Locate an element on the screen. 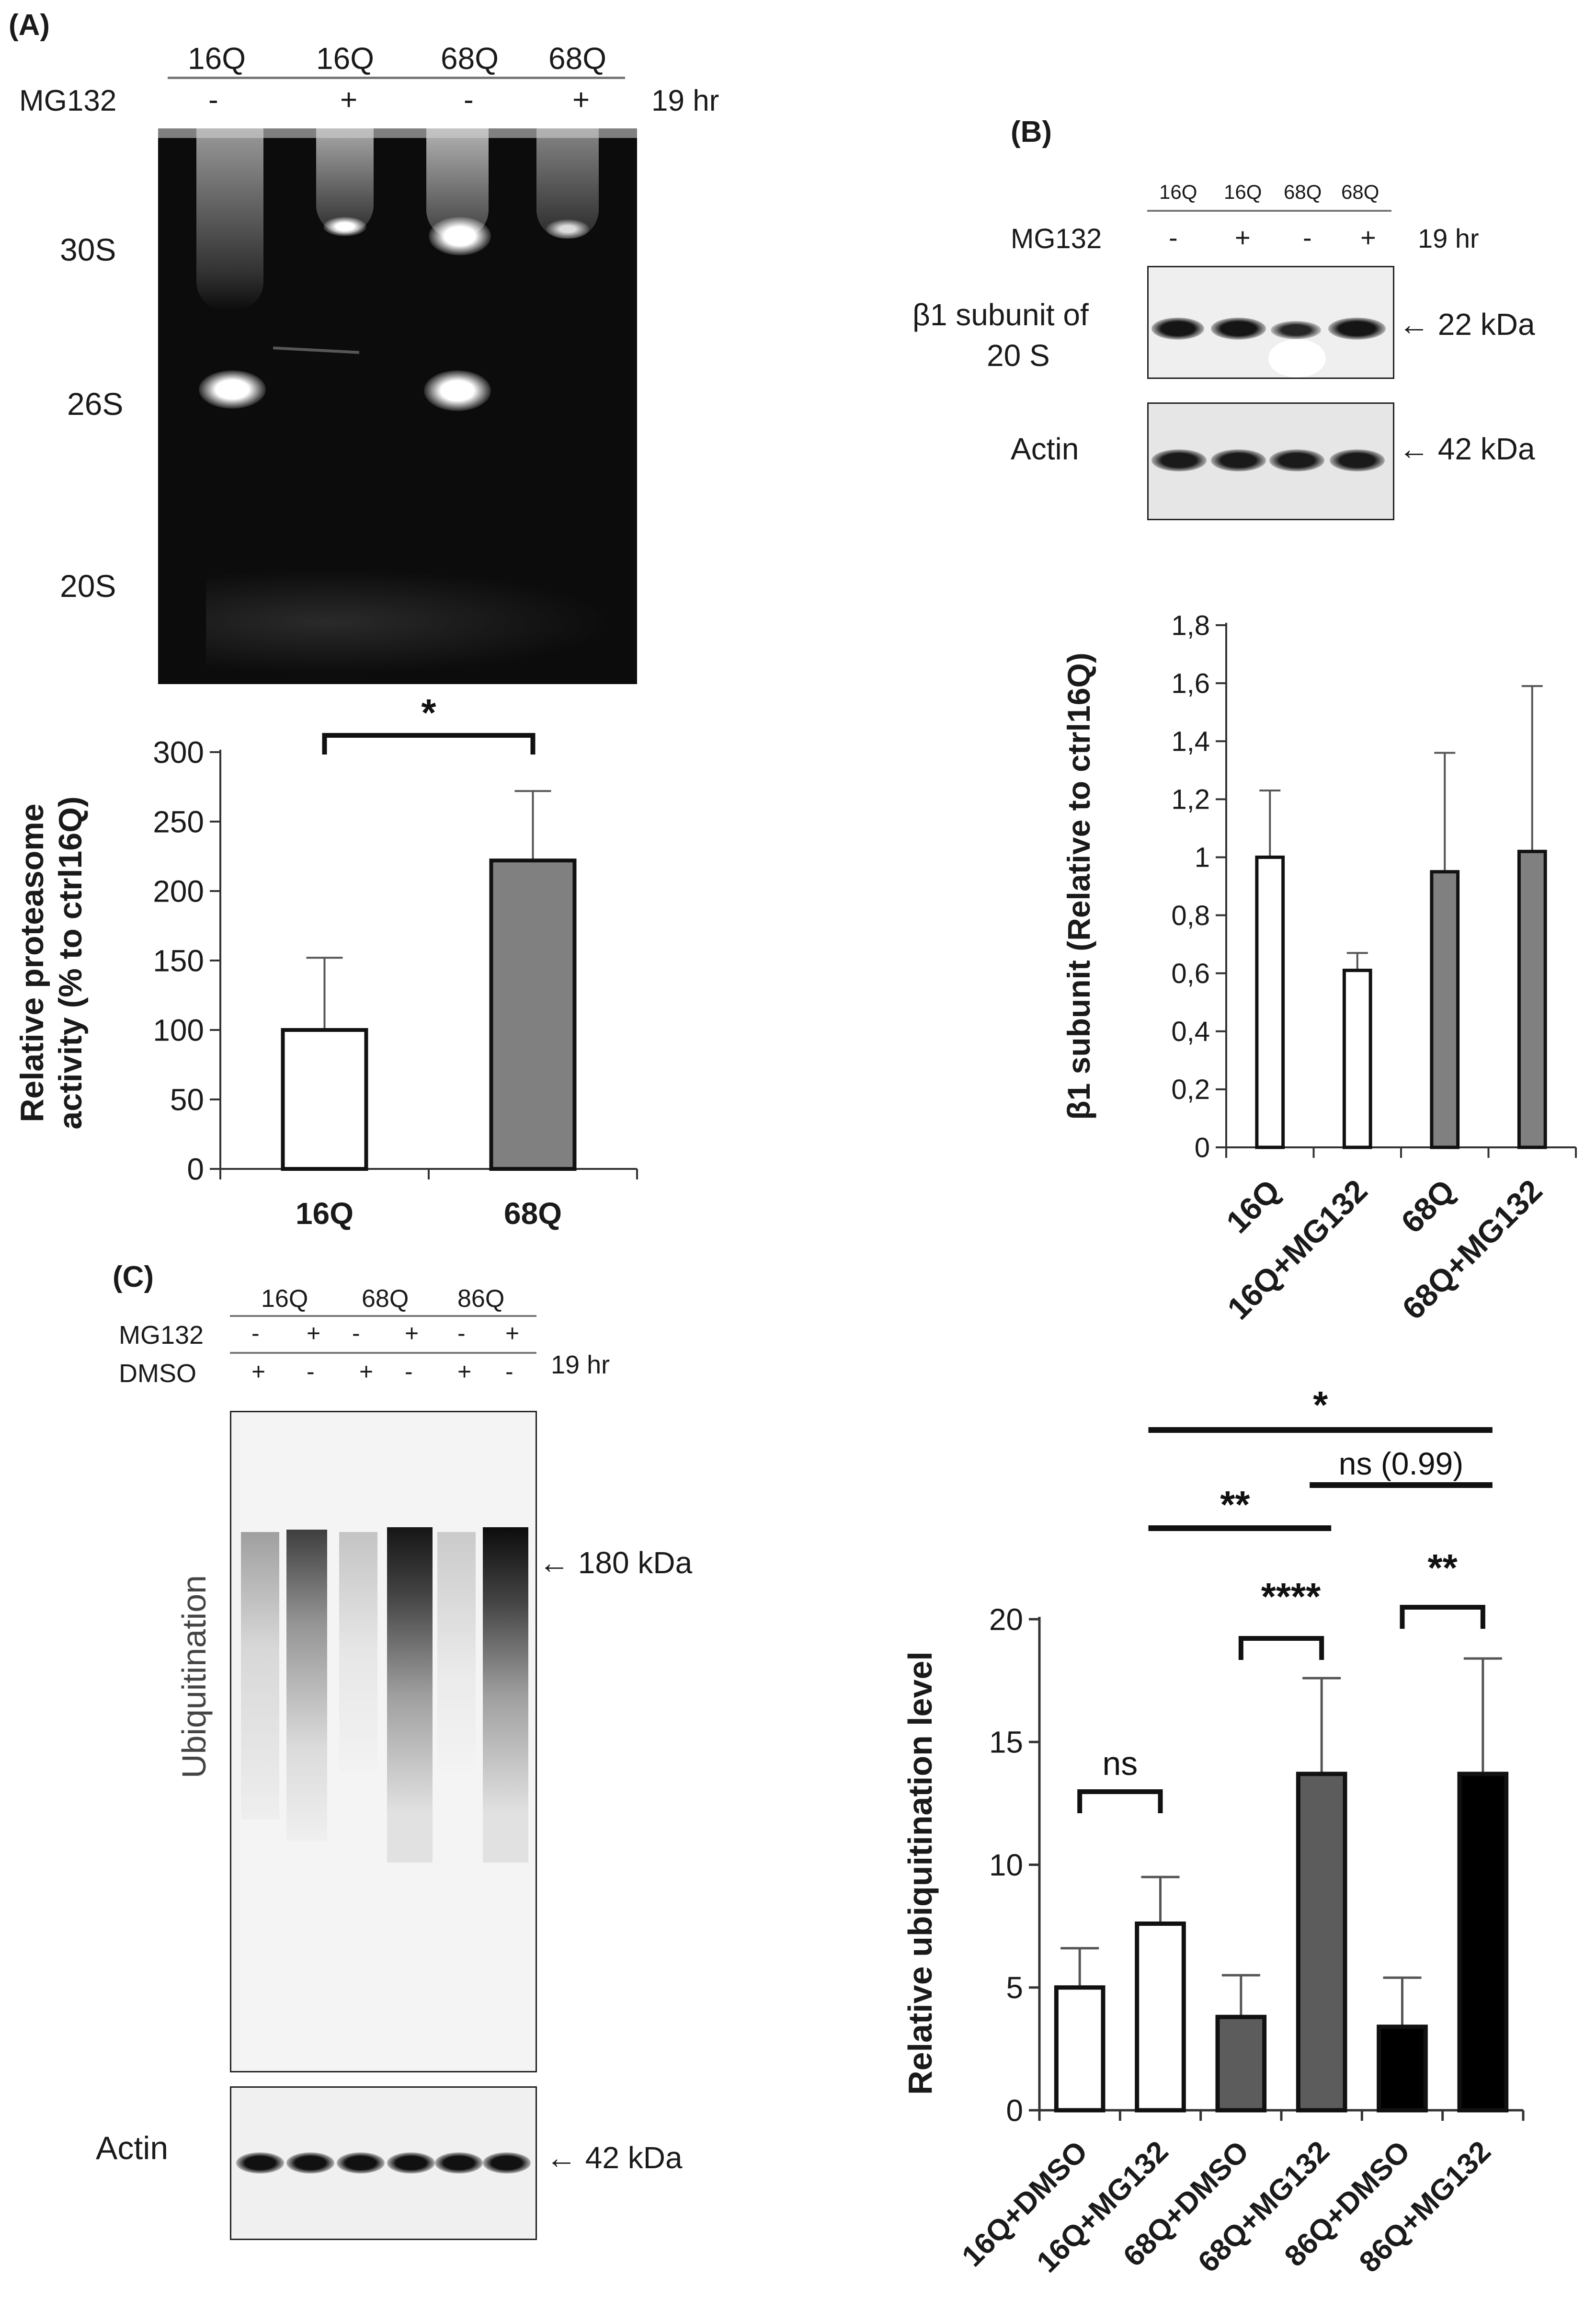 This screenshot has height=2322, width=1596. panel-c-ubi-kda-text: 180 kDa is located at coordinates (635, 1562).